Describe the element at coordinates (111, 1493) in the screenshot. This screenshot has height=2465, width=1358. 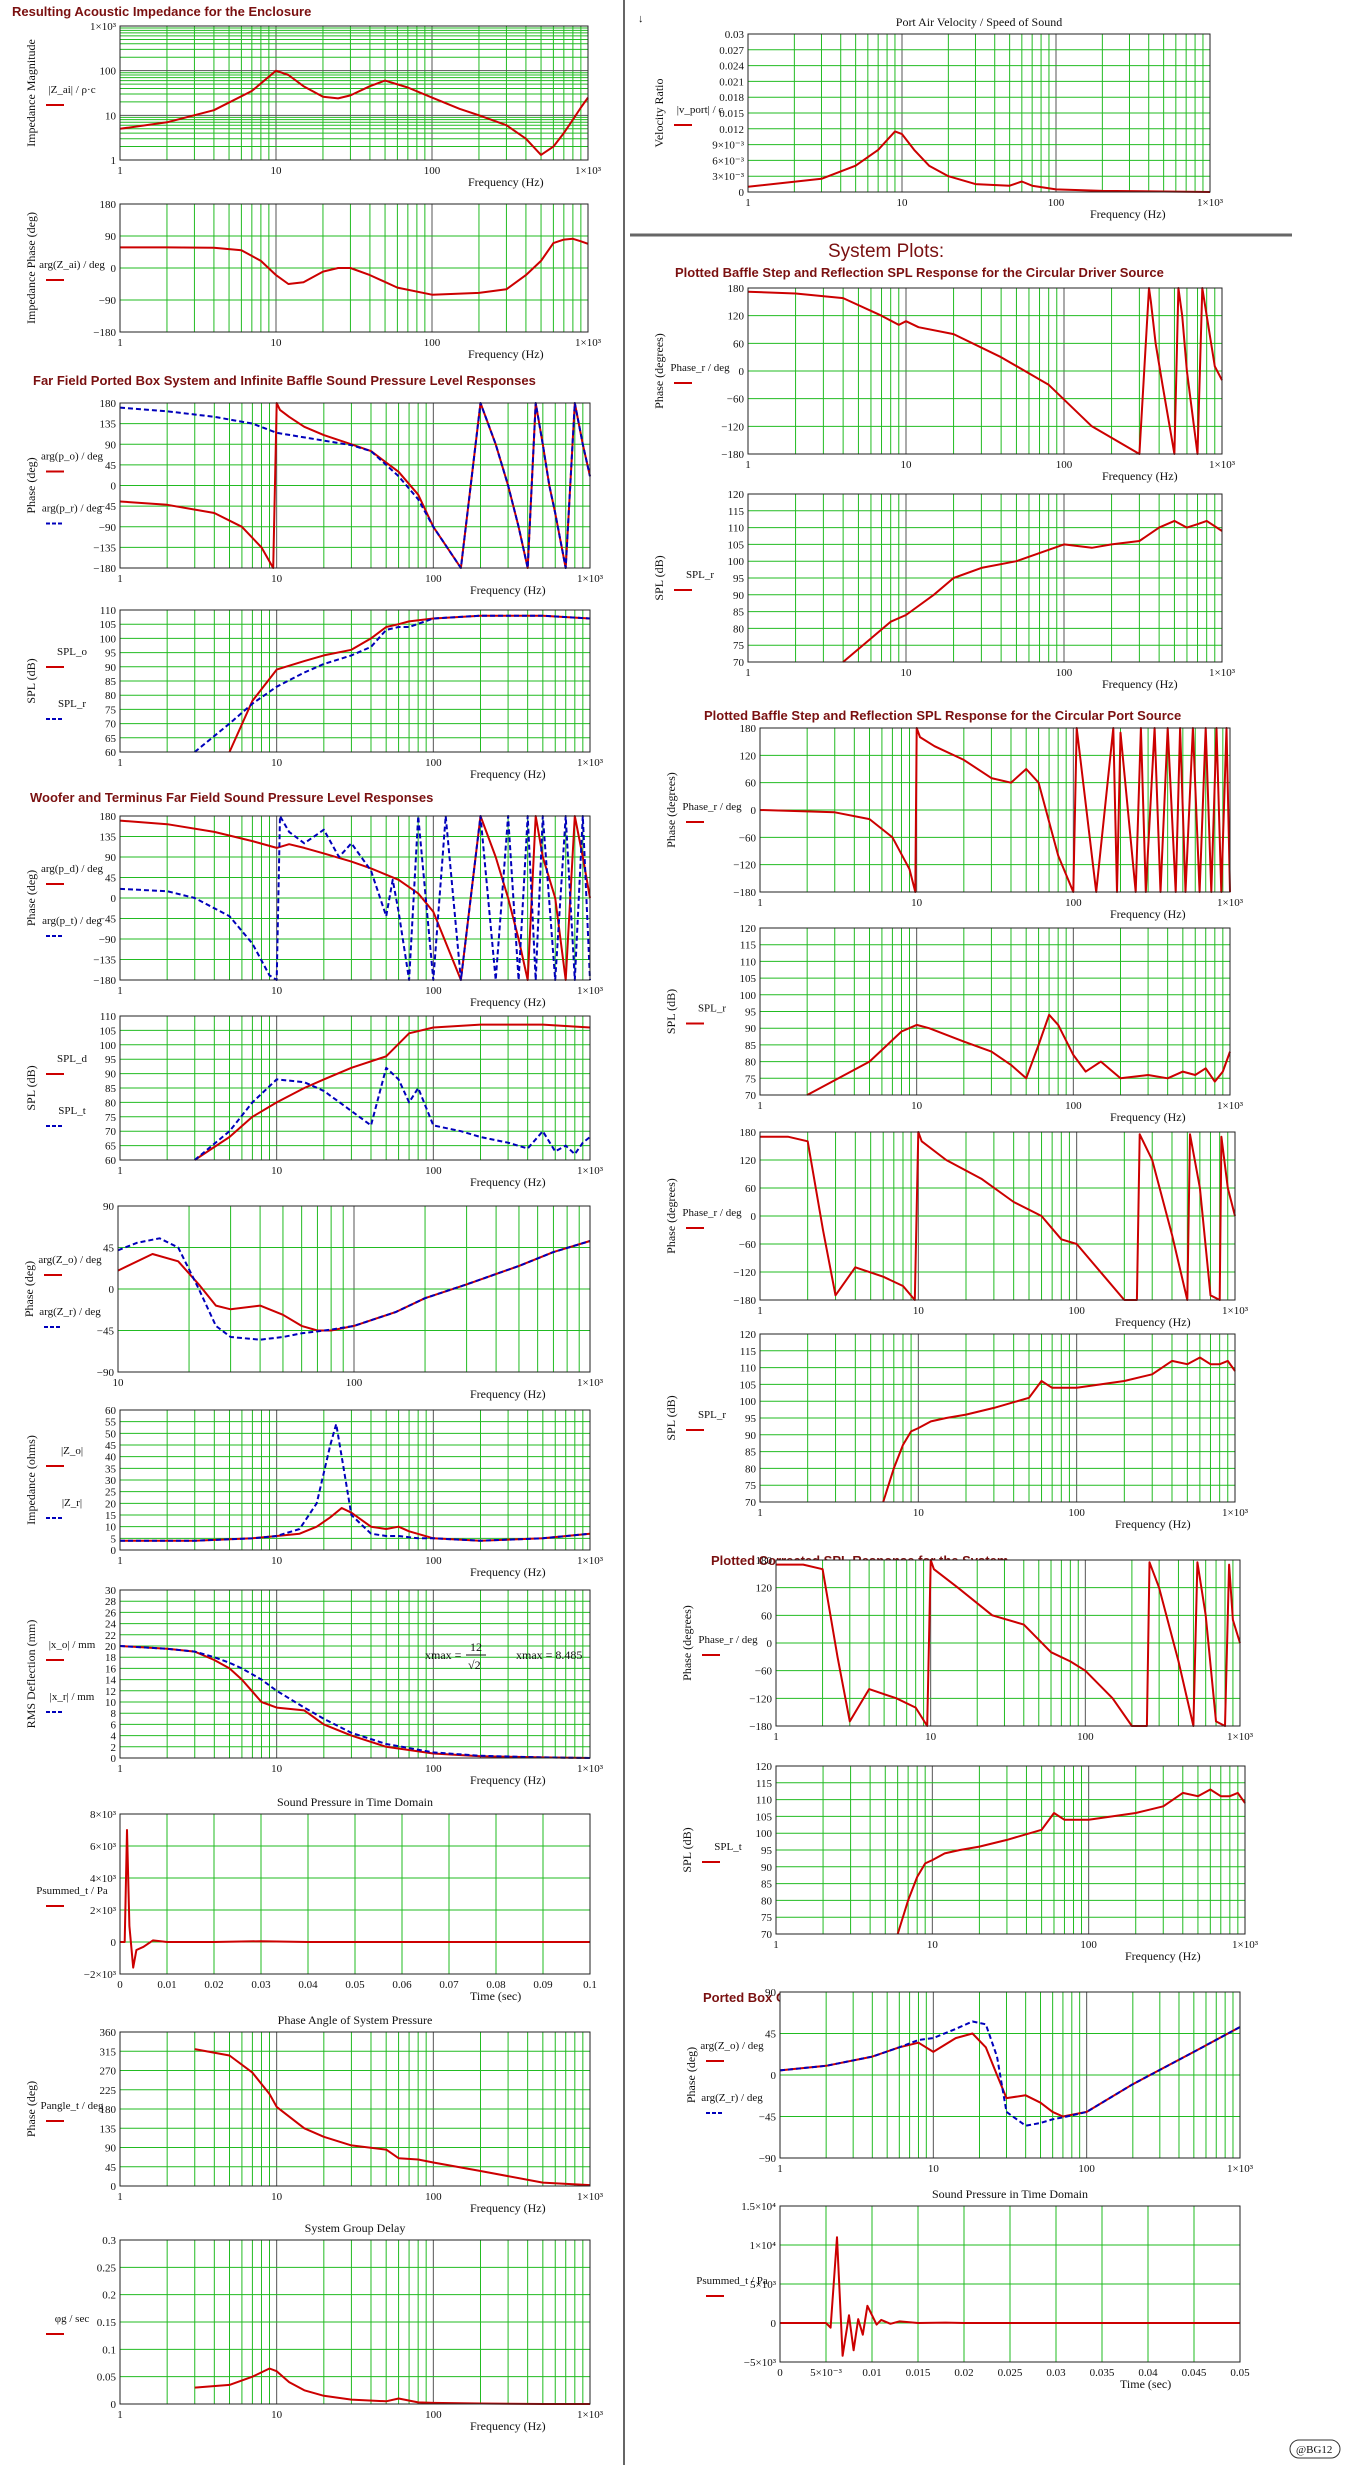
I see `y-tick-label: 25` at that location.